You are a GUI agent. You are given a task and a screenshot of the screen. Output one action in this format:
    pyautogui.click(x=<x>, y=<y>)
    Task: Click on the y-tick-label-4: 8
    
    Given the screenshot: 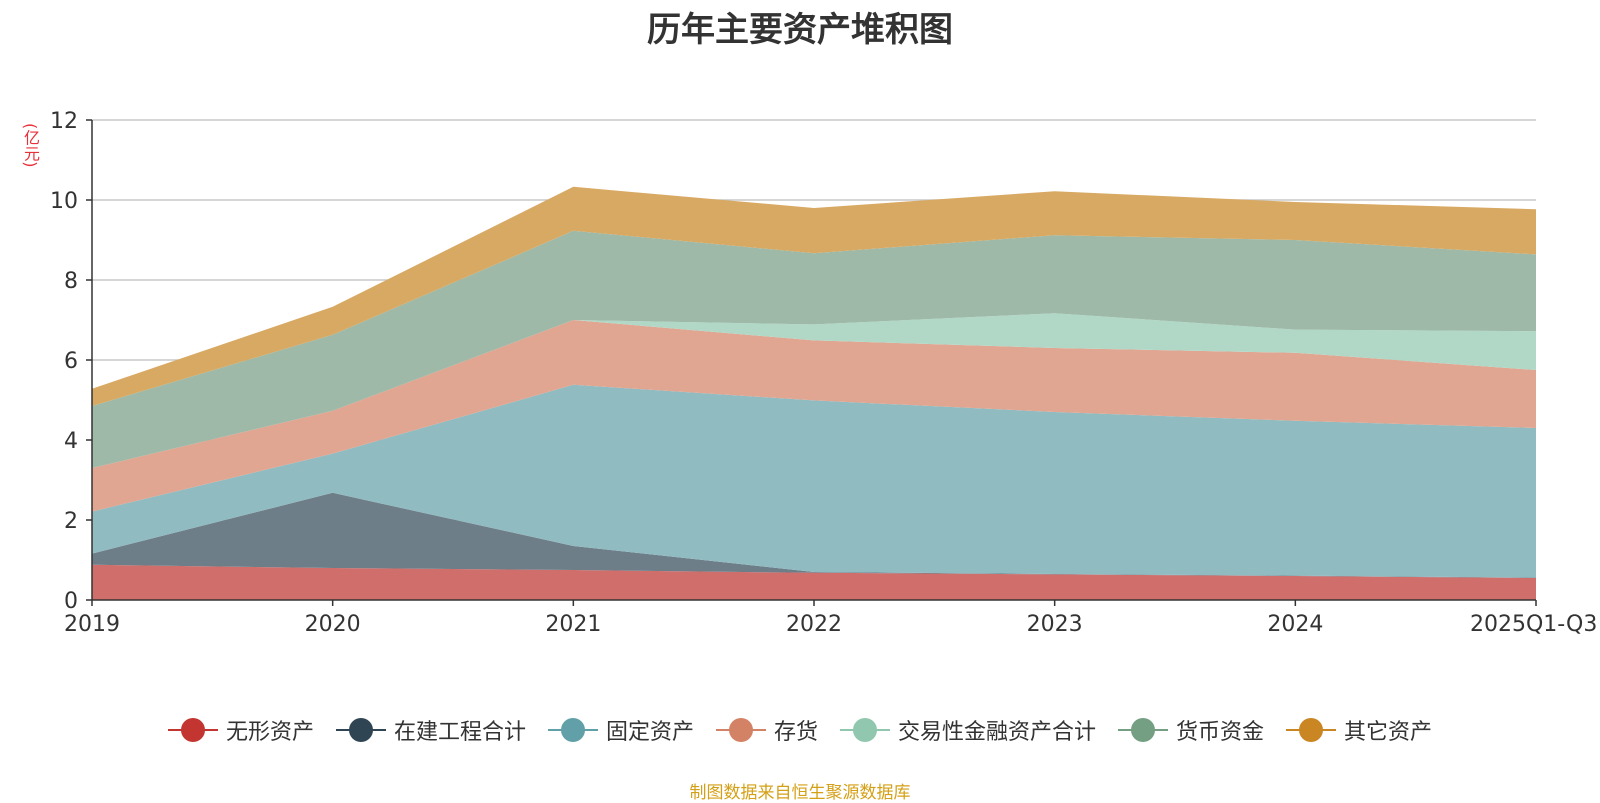 What is the action you would take?
    pyautogui.click(x=71, y=281)
    